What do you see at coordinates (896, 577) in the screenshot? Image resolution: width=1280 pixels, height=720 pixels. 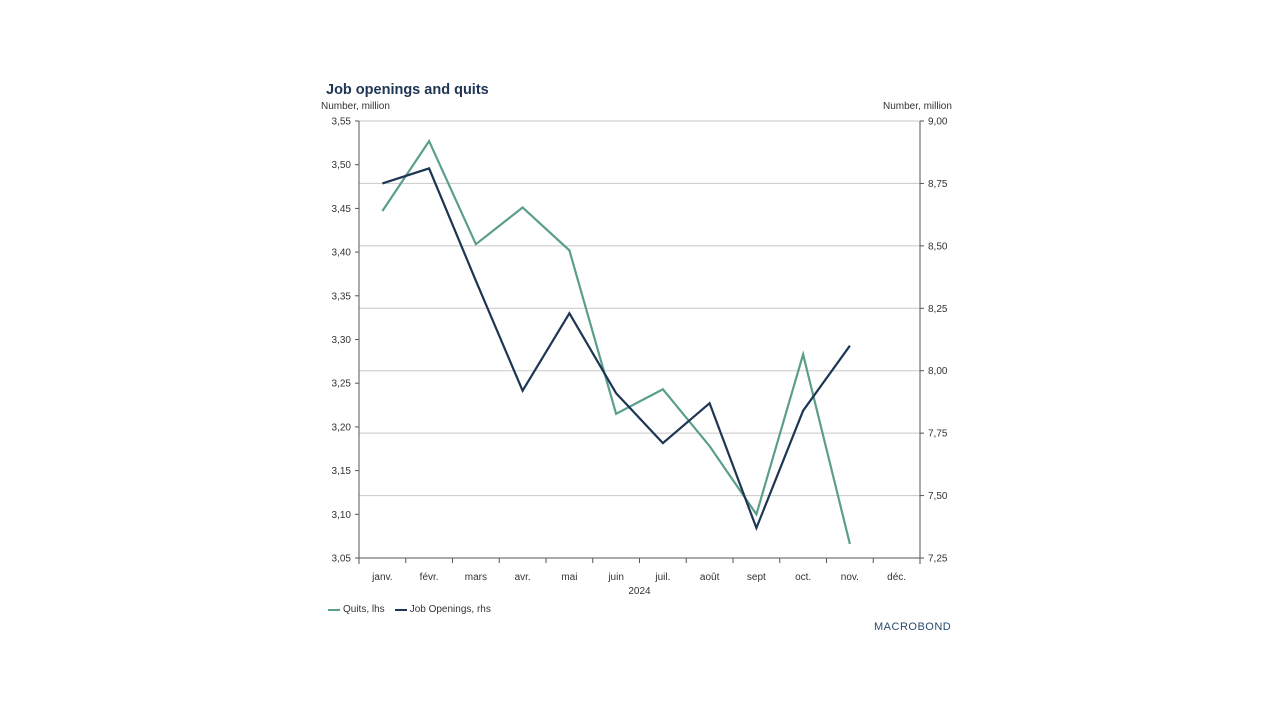 I see `x-tick-label: déc.` at bounding box center [896, 577].